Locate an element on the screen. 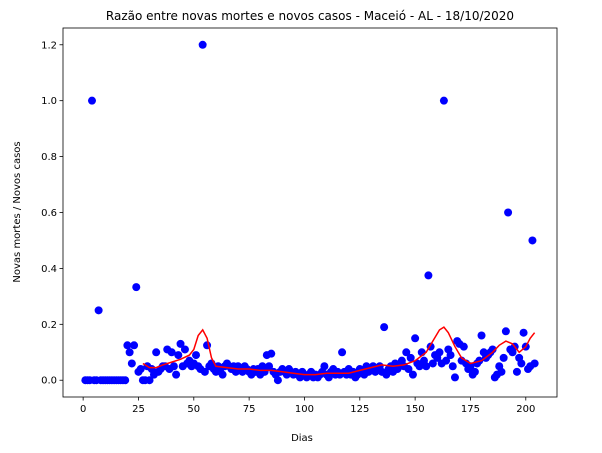 This screenshot has width=602, height=453. x-tick-label: 0 is located at coordinates (83, 409).